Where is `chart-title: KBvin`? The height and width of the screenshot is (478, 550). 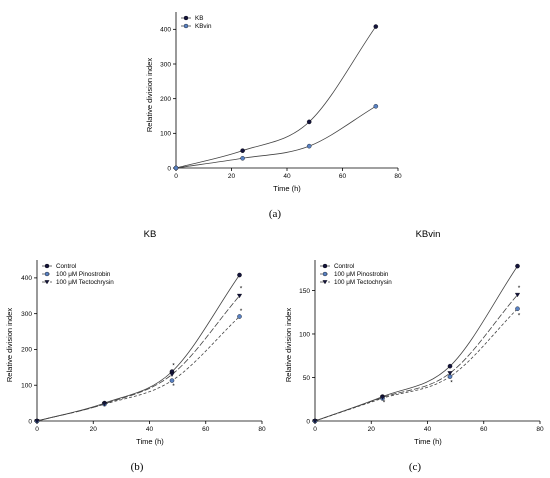 chart-title: KBvin is located at coordinates (428, 234).